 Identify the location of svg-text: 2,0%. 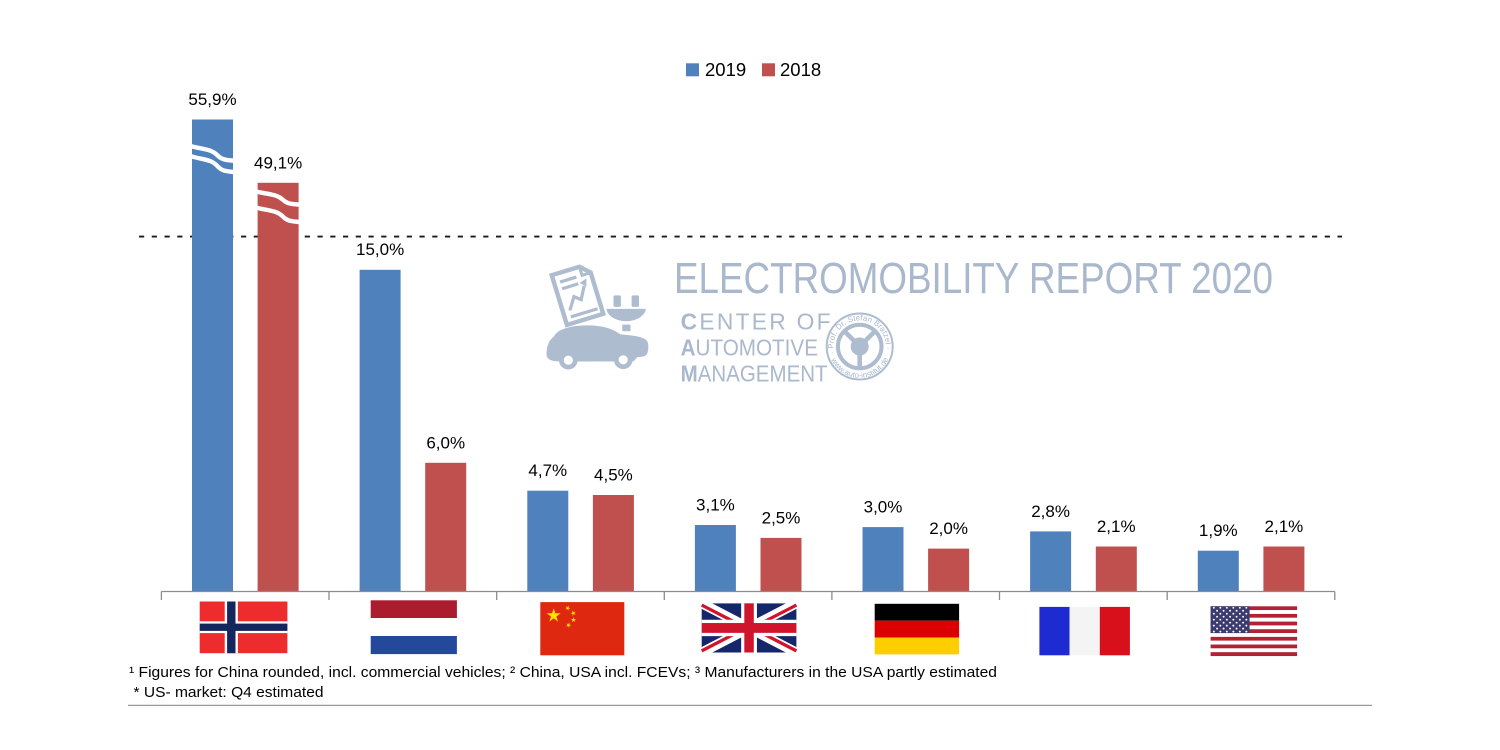
(948, 528).